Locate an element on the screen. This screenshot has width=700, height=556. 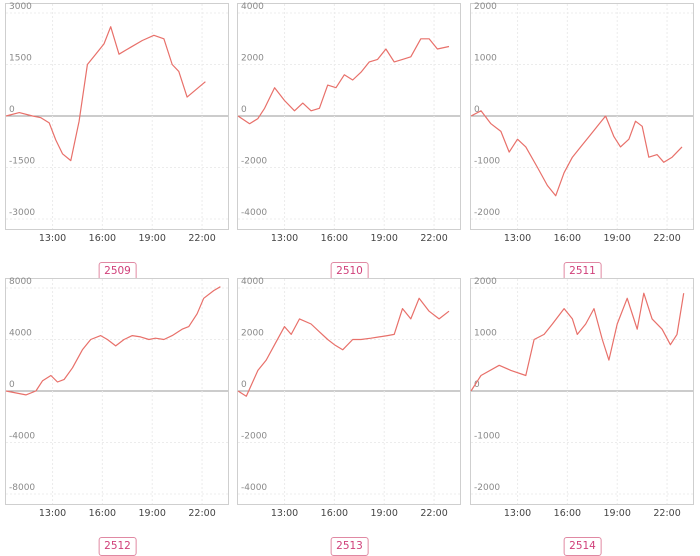
chart-2510: 4000 2000 0 -2000 -4000 13:00 16:00 19:00 22:00 is located at coordinates (349, 123).